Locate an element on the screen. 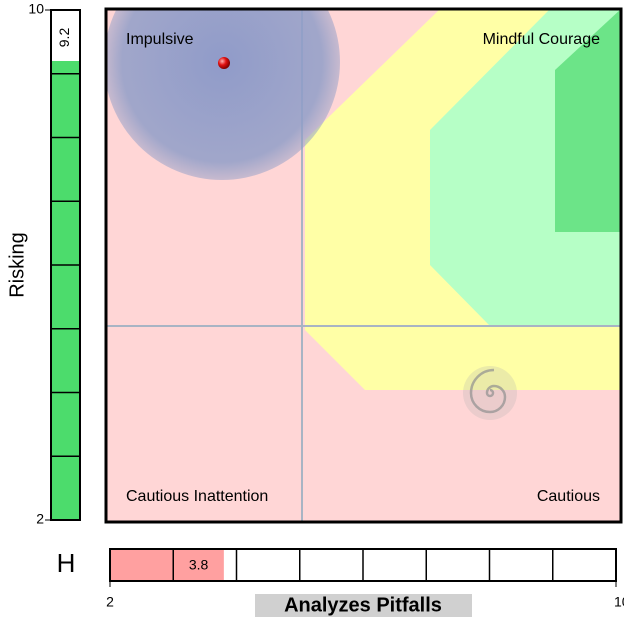 The image size is (624, 617). meter-value: 9.2 is located at coordinates (64, 38).